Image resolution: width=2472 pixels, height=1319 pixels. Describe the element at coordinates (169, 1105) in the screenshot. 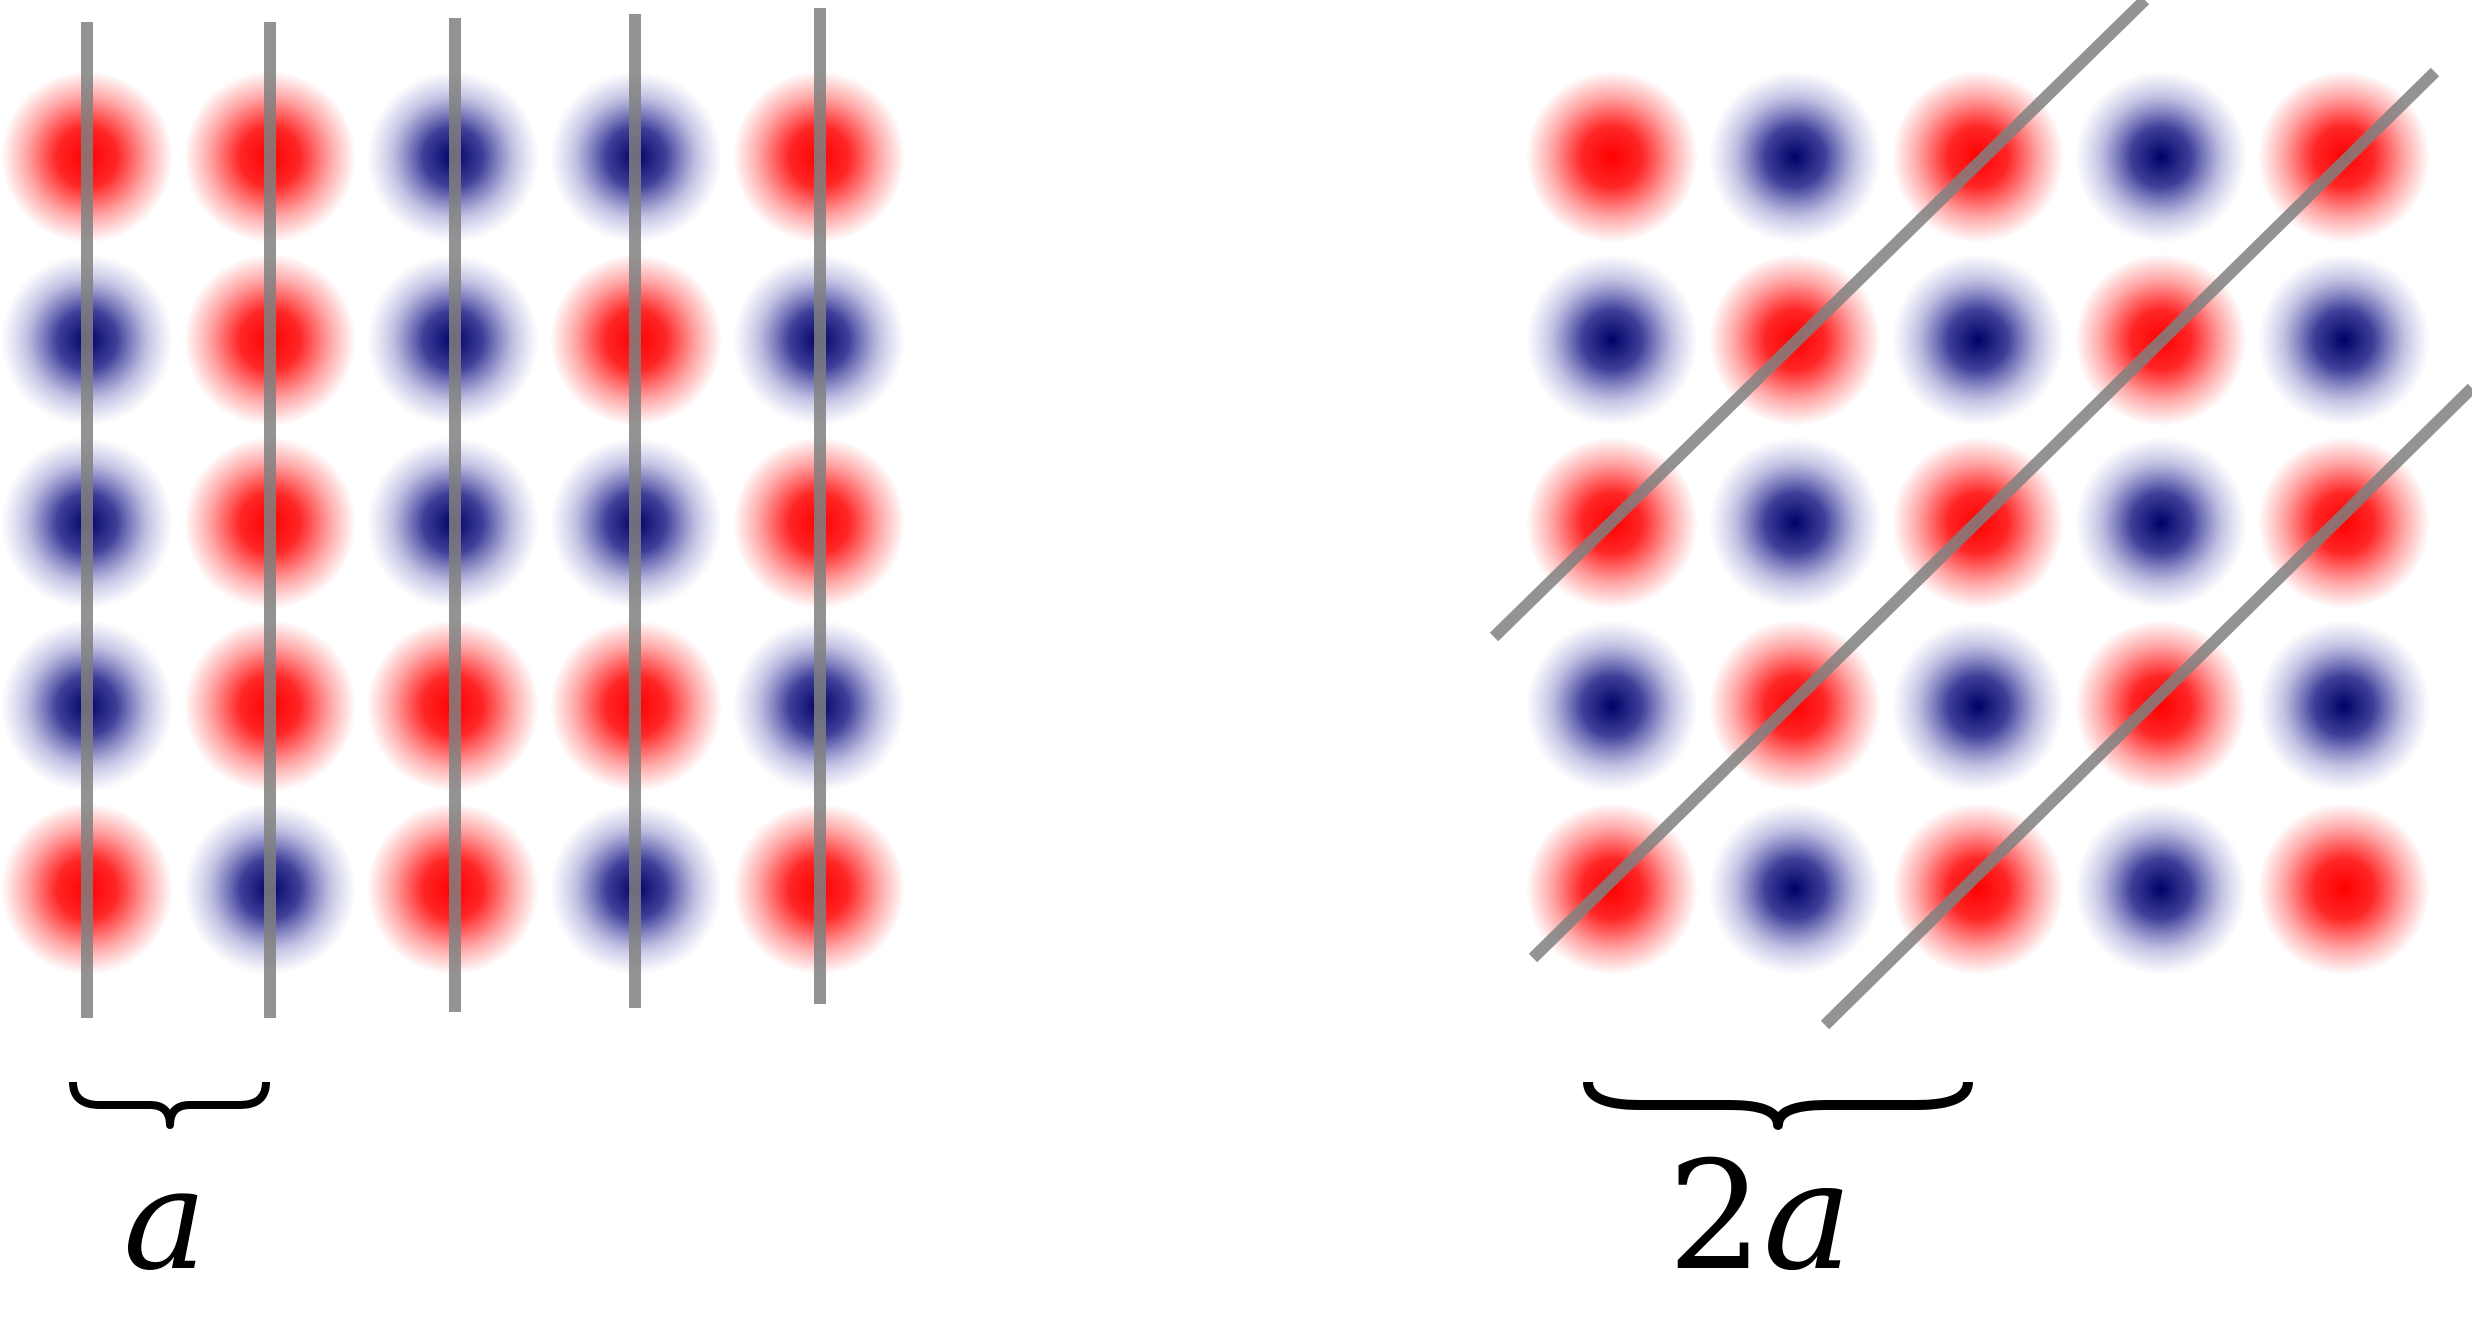

I see `left-brace` at that location.